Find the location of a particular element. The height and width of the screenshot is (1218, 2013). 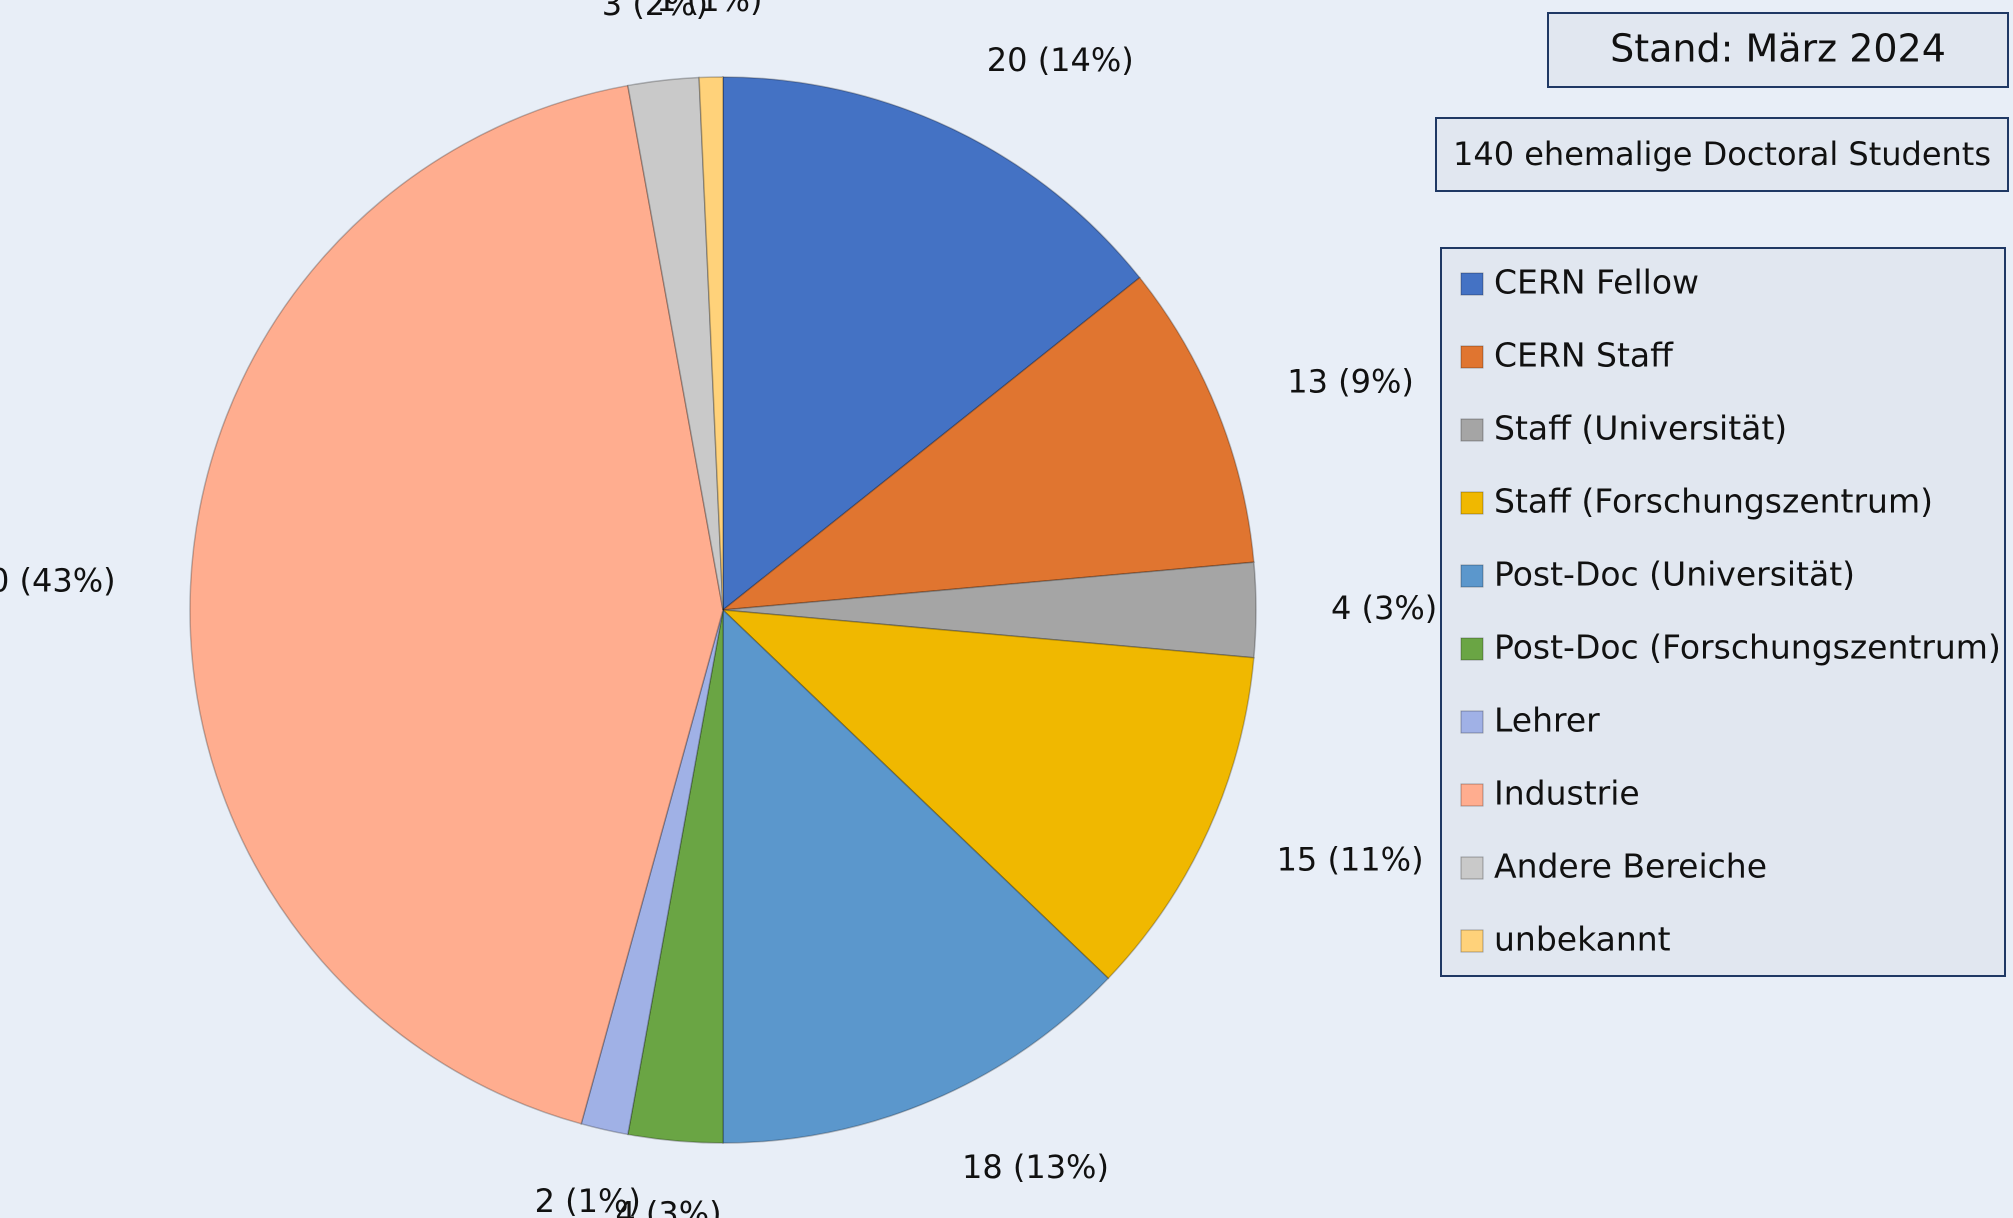

legend-label: Staff (Forschungszentrum) is located at coordinates (1713, 501).